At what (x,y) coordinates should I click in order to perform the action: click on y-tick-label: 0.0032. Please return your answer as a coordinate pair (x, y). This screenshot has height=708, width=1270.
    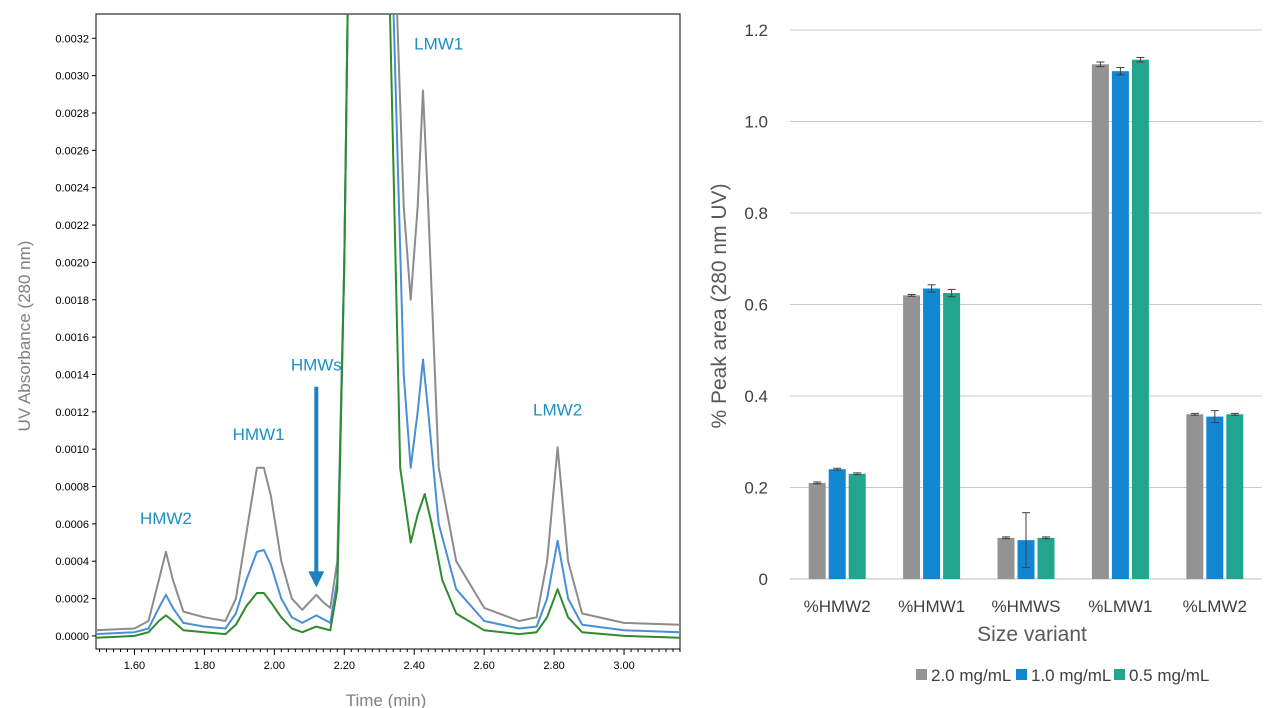
    Looking at the image, I should click on (72, 39).